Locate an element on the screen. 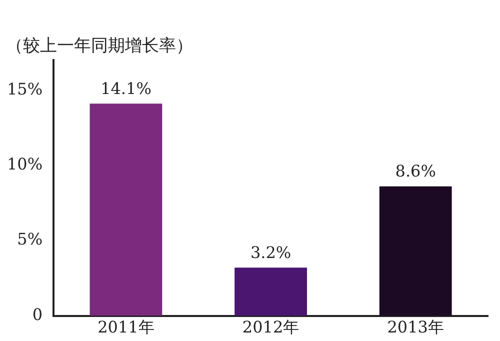  data-label: 8.6% is located at coordinates (415, 171).